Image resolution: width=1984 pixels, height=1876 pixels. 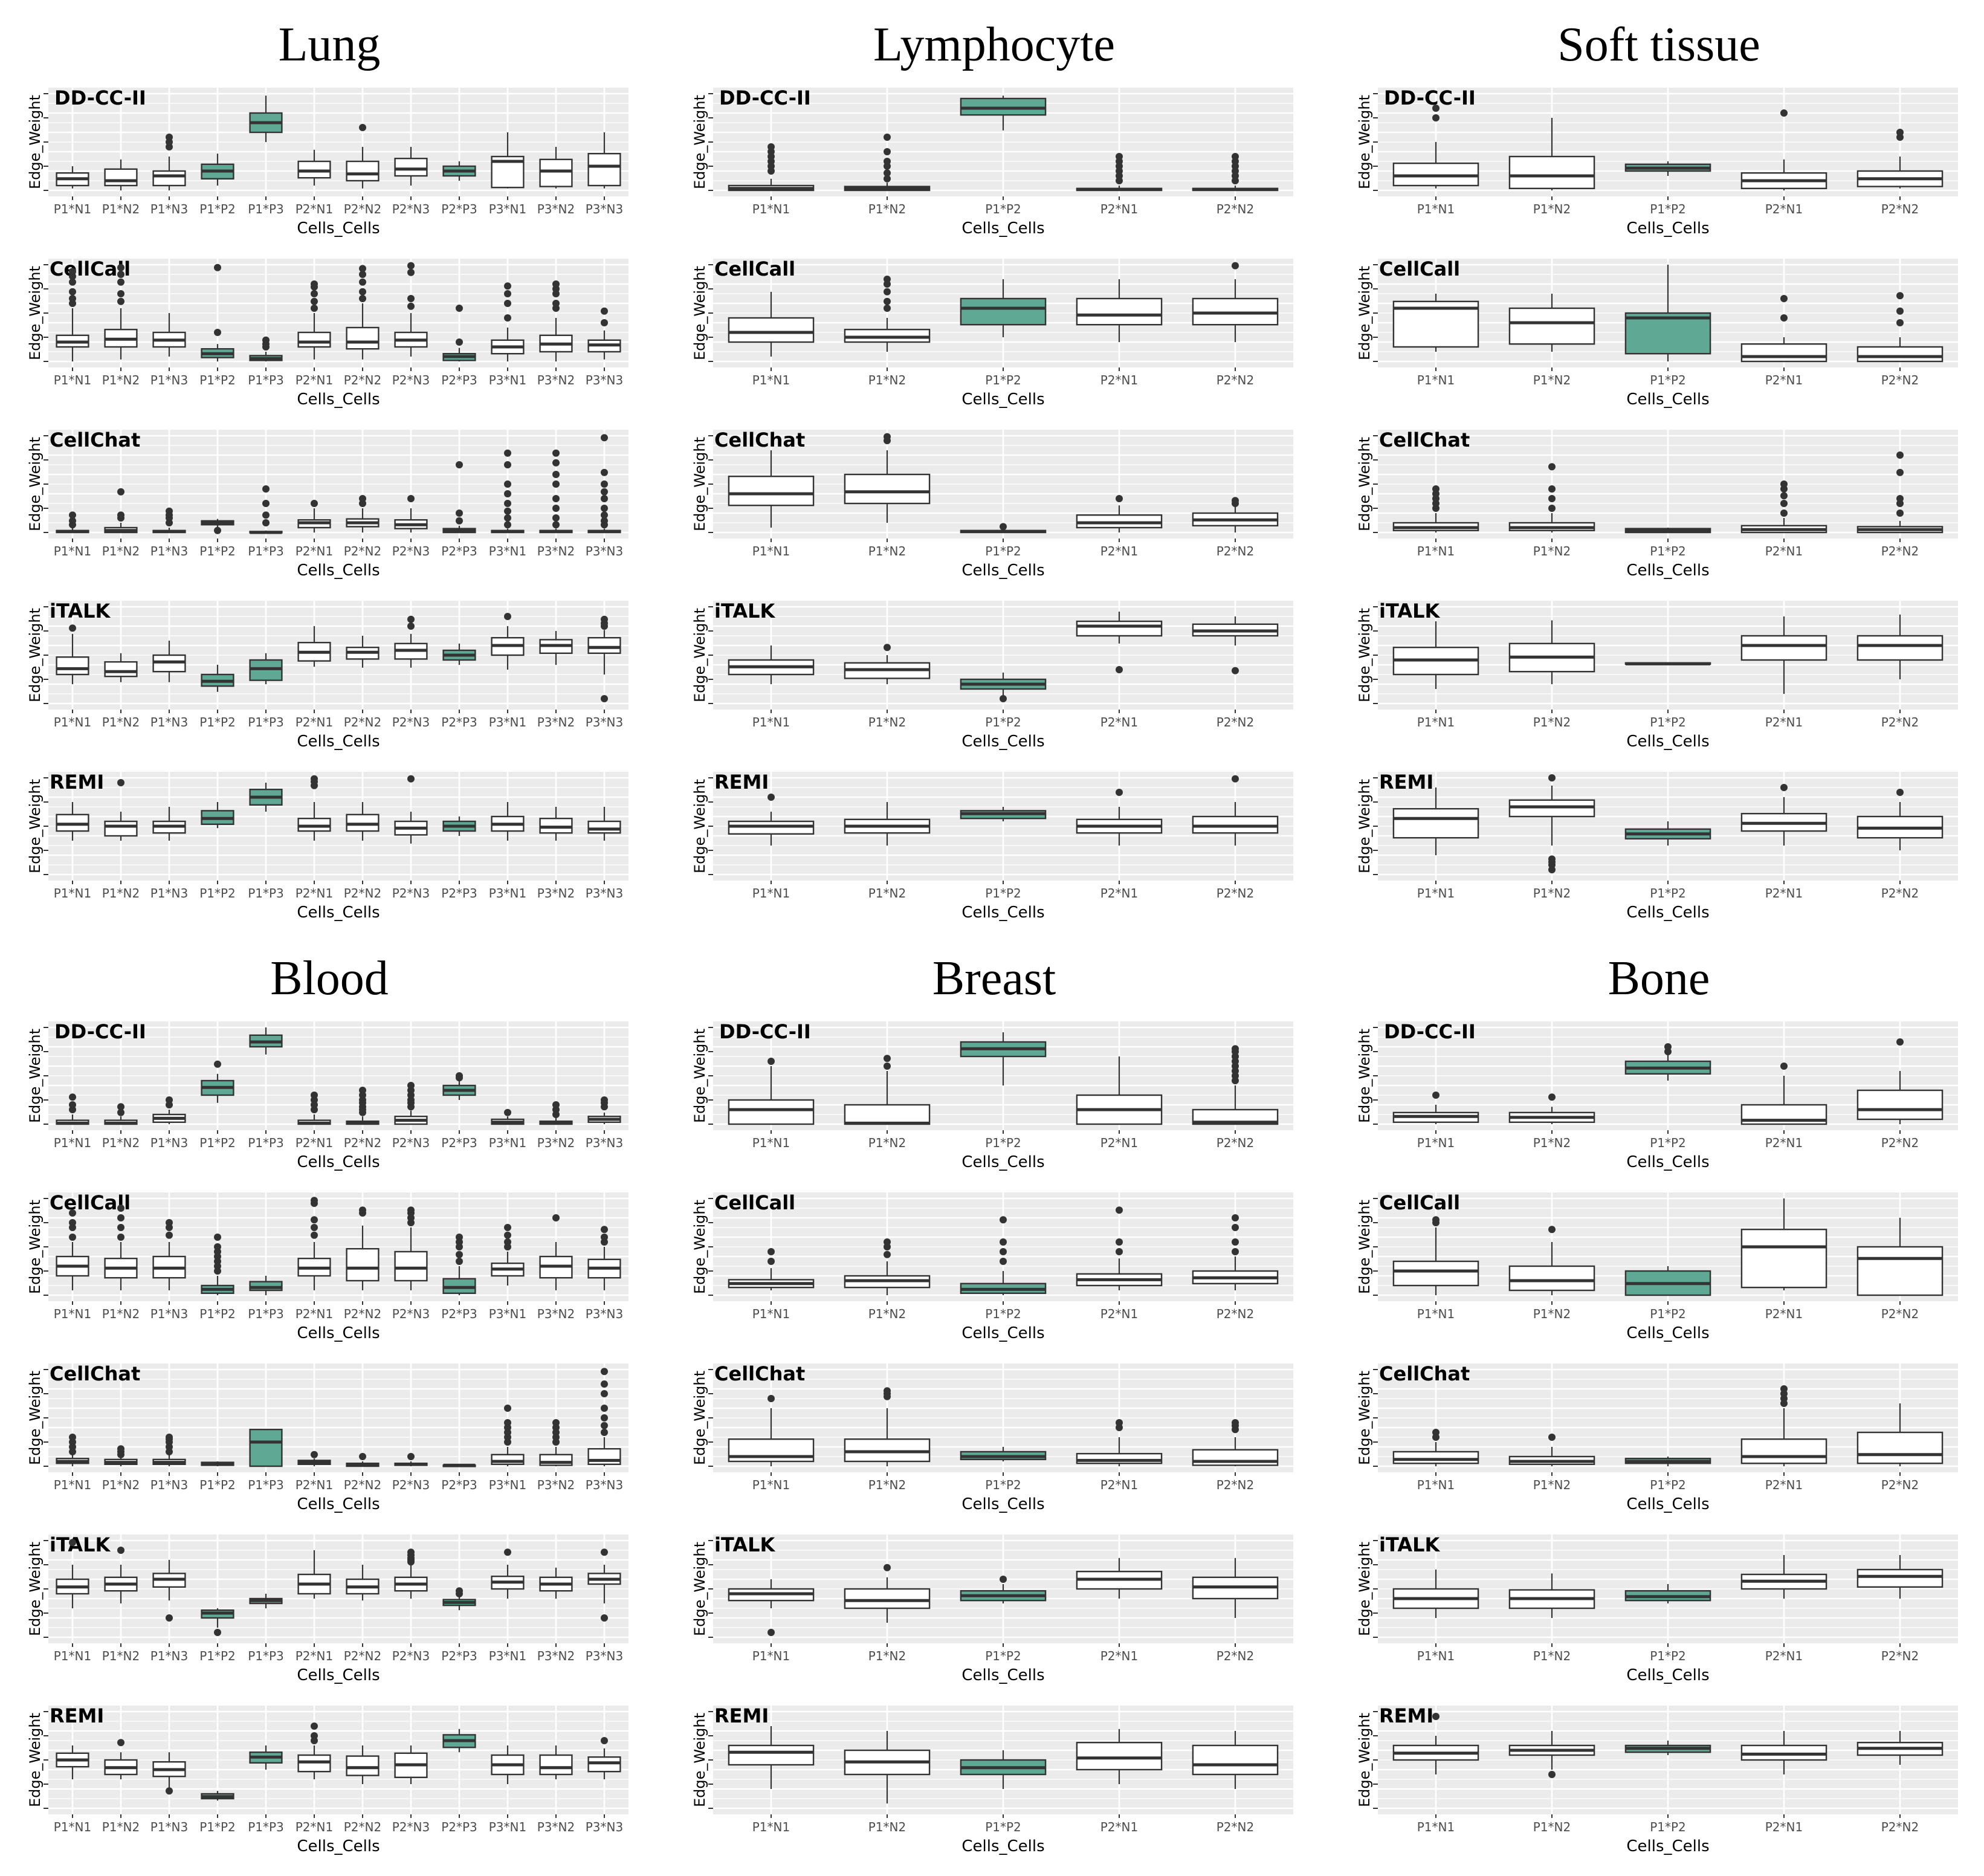 What do you see at coordinates (759, 1373) in the screenshot?
I see `method-label: CellChat` at bounding box center [759, 1373].